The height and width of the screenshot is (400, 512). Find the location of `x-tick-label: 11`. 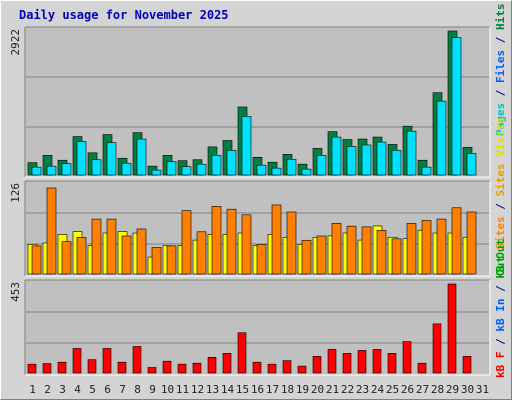

x-tick-label: 11 is located at coordinates (182, 389).